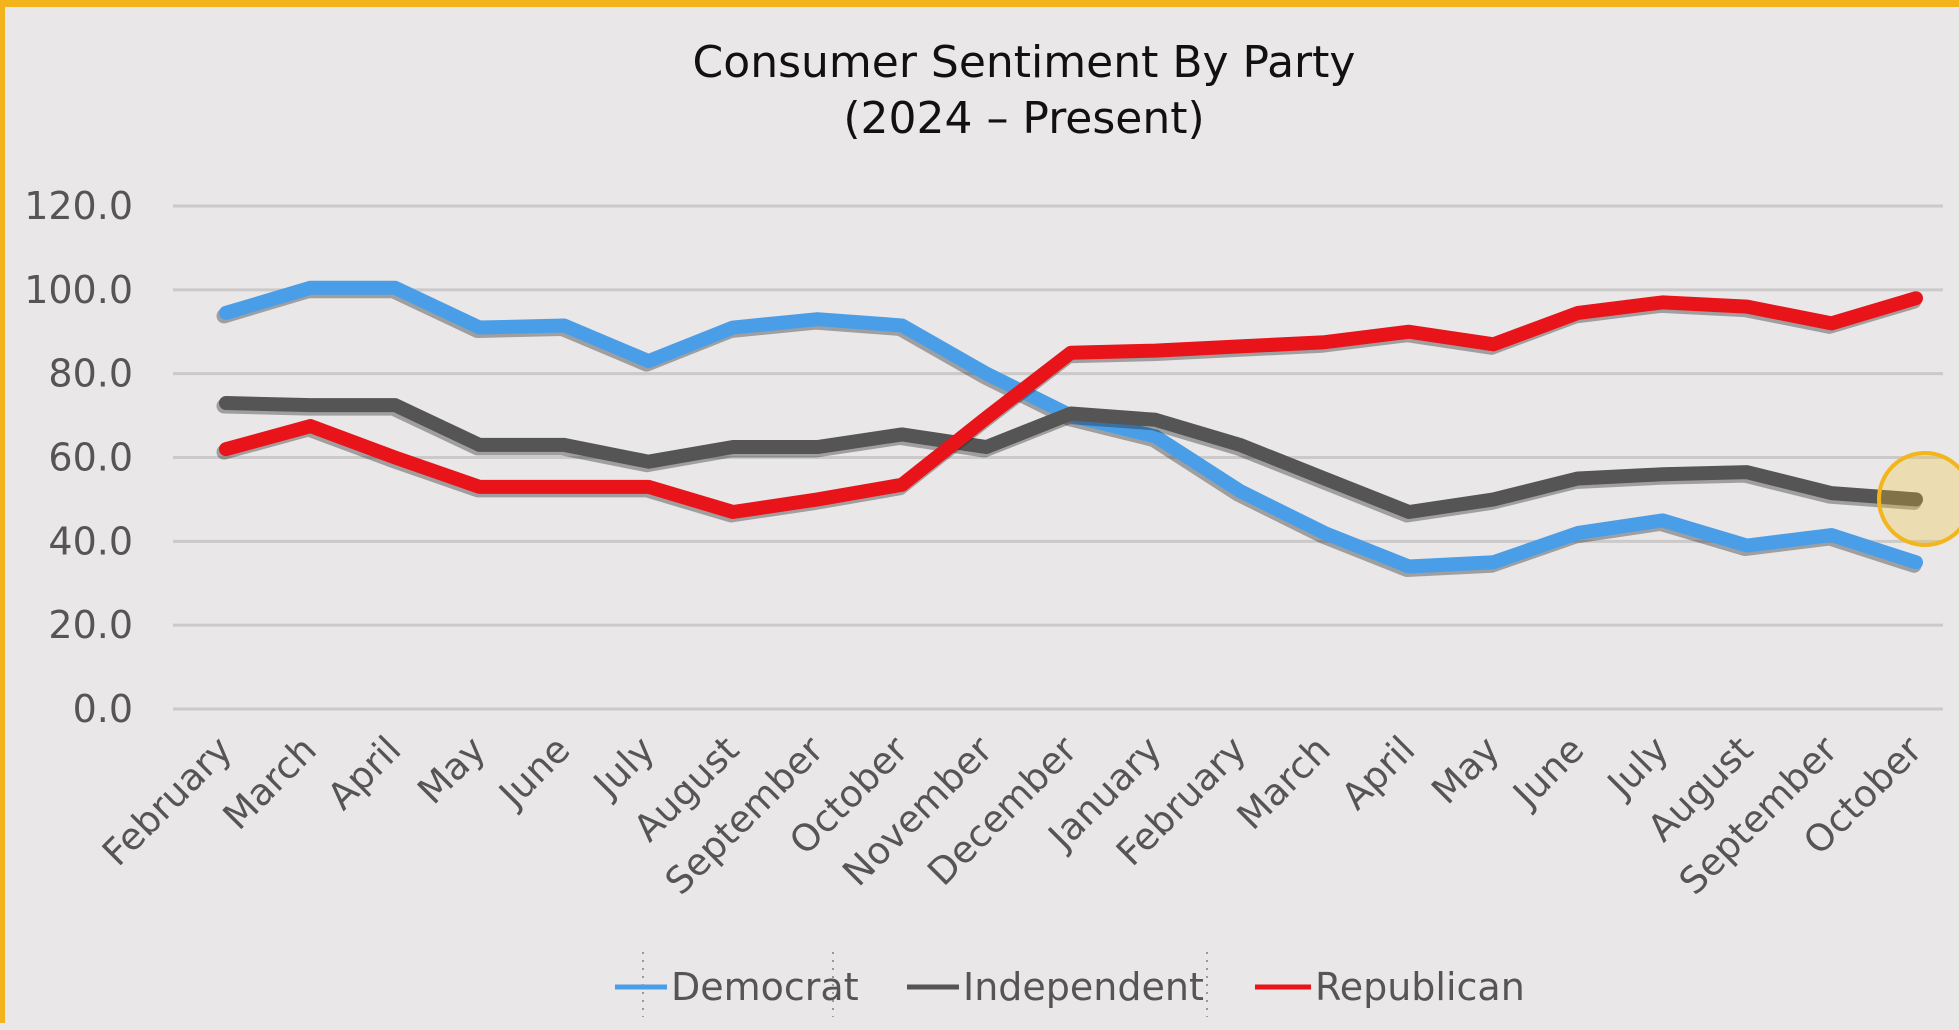  I want to click on y-axis-ticks: 0.0 20.0 40.0 60.0 80.0 100.0 120.0, so click(78, 457).